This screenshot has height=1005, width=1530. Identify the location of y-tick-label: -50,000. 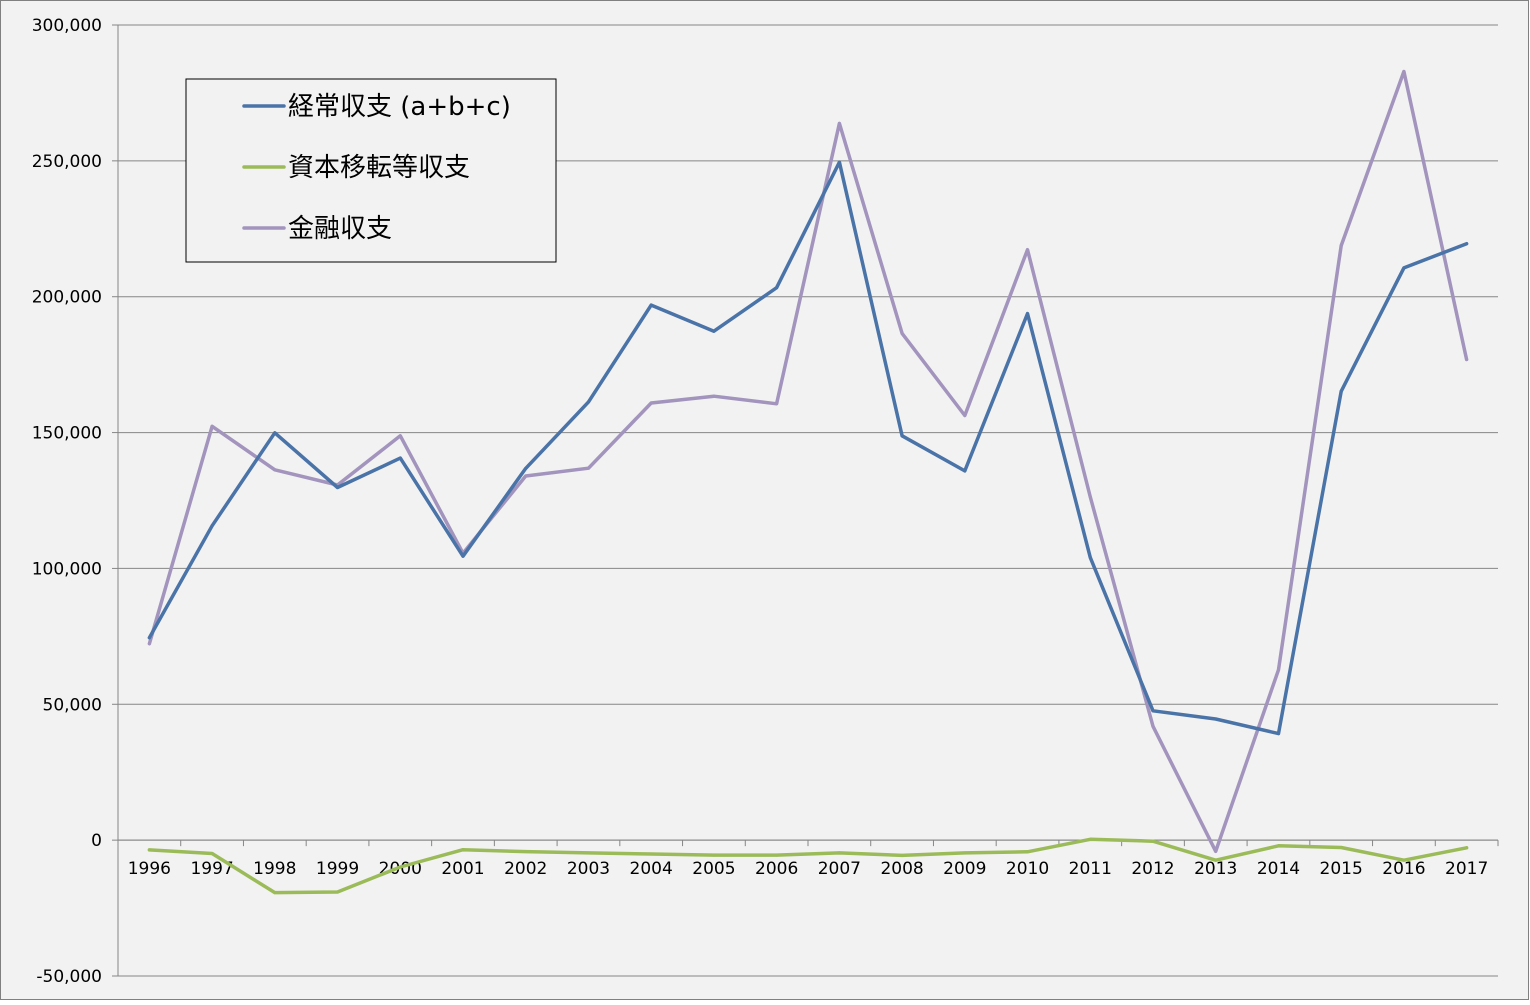
(69, 977).